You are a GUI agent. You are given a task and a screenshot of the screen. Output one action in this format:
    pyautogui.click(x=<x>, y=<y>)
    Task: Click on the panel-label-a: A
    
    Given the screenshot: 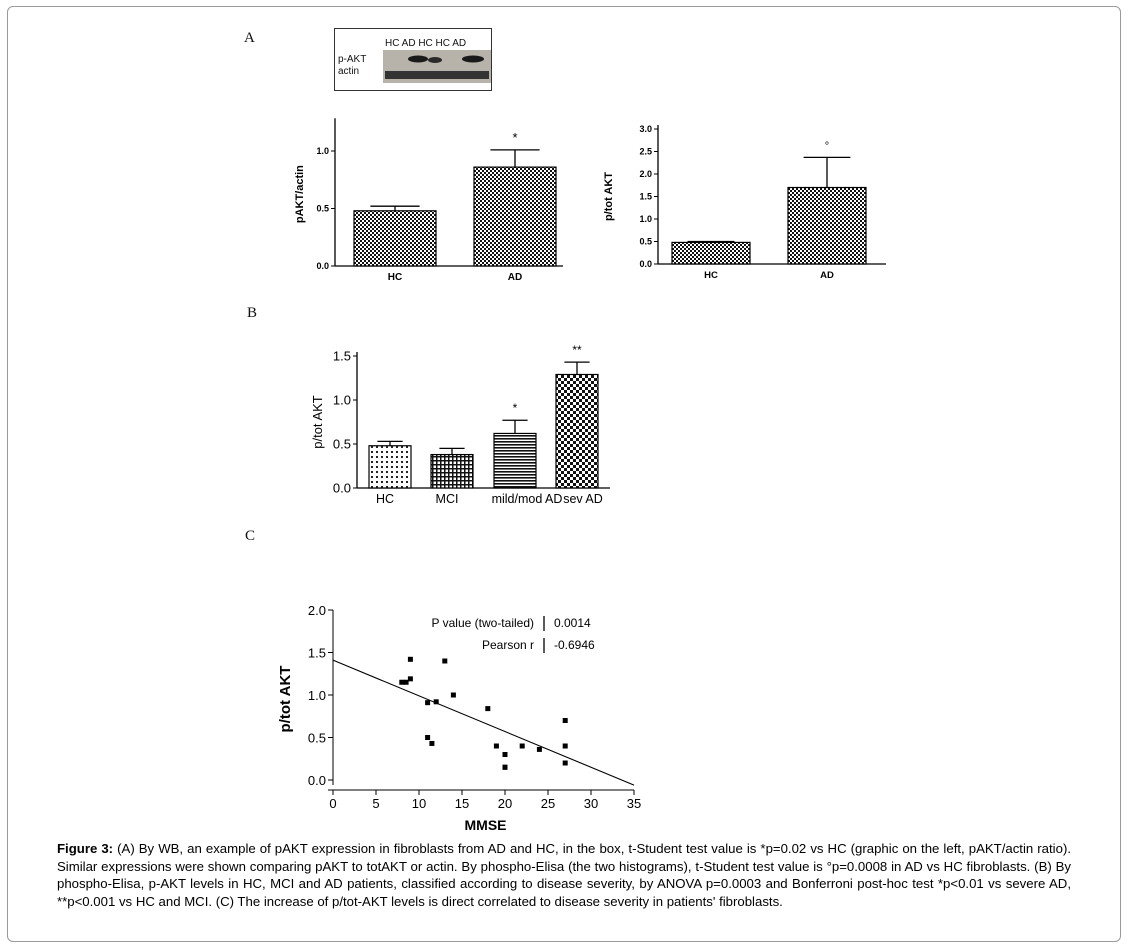 What is the action you would take?
    pyautogui.click(x=249, y=38)
    